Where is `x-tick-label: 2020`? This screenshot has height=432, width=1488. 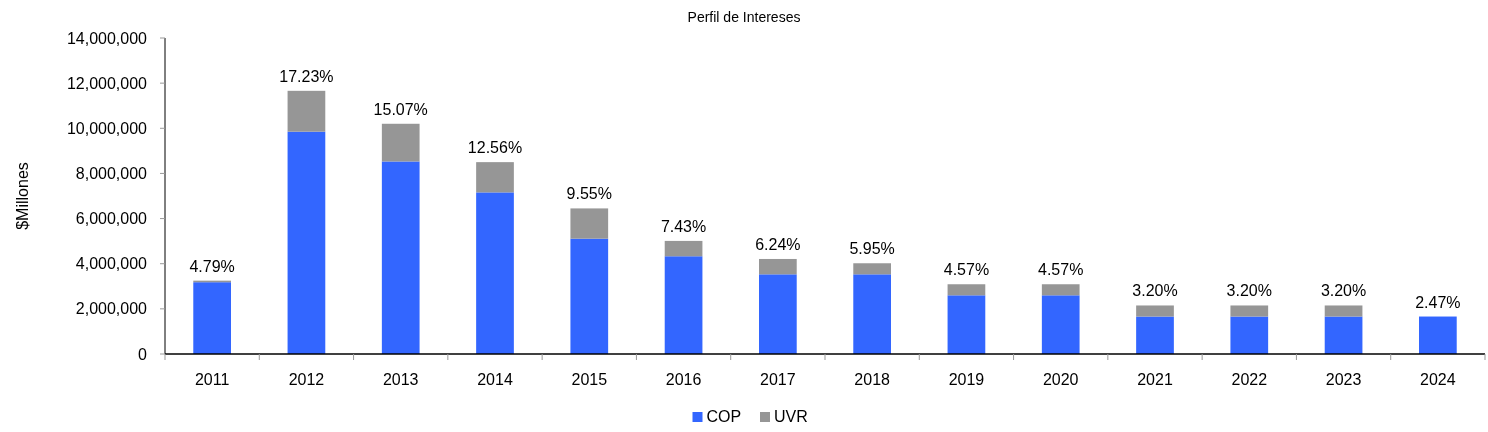 x-tick-label: 2020 is located at coordinates (1060, 379).